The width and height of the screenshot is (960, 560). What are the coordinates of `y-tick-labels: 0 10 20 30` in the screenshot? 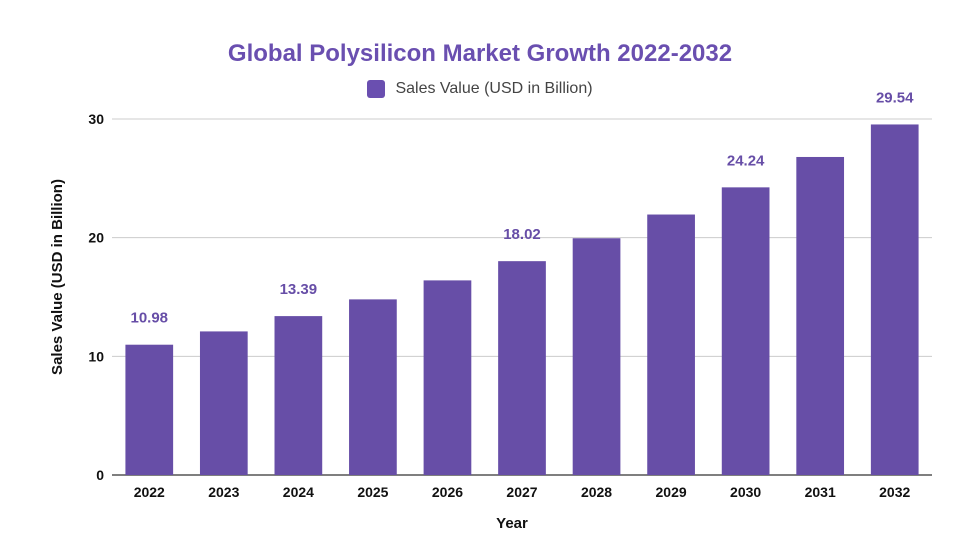 It's located at (96, 297).